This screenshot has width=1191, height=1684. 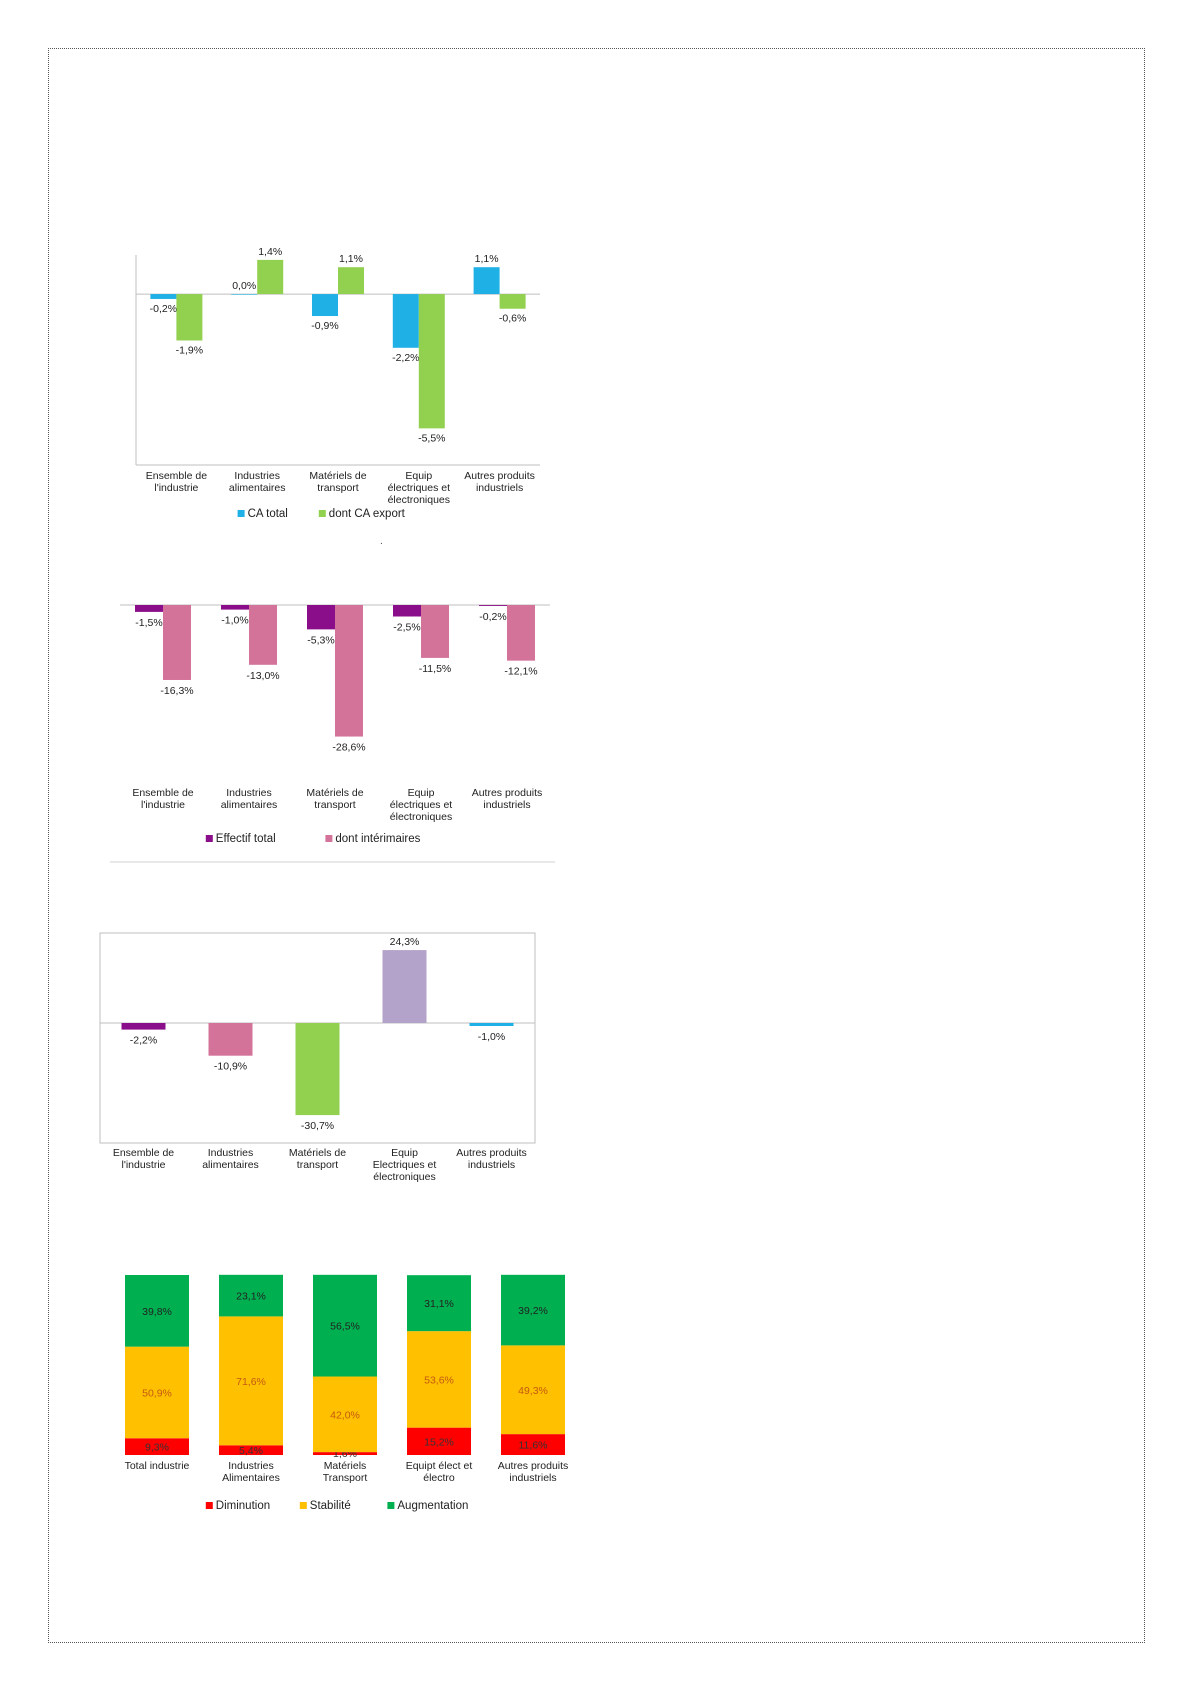 I want to click on x-tick-label: Equipt élect et électro, so click(x=439, y=1472).